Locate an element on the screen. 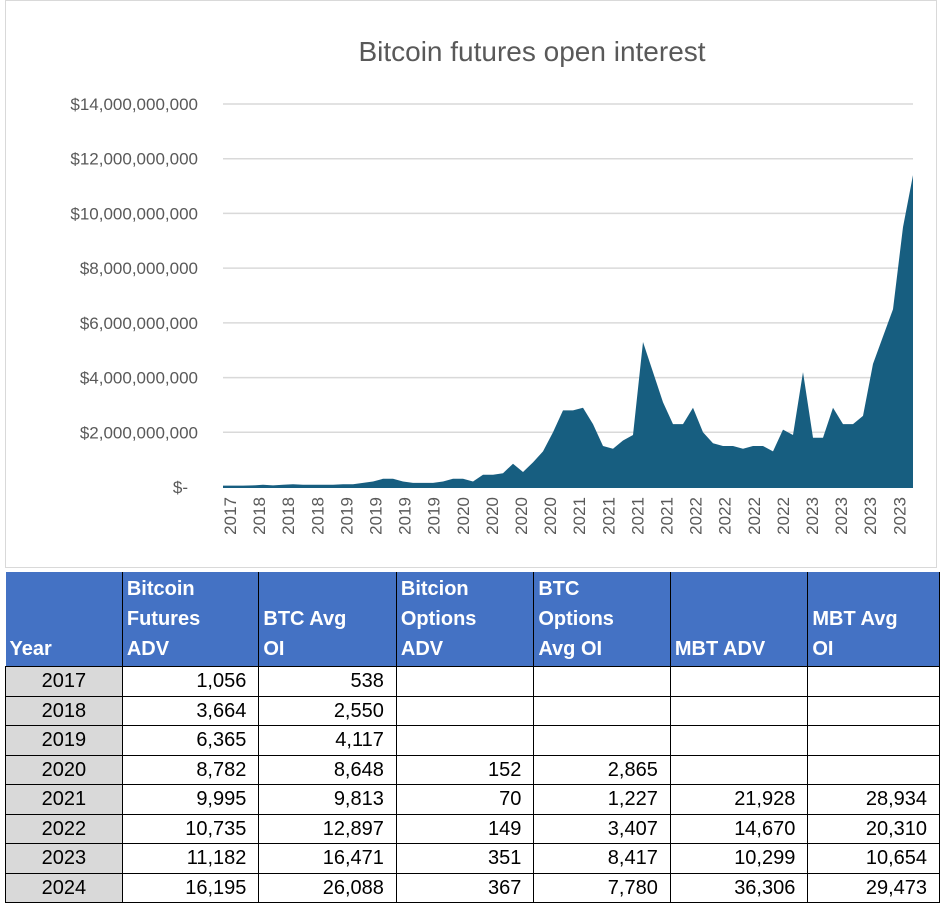 This screenshot has width=940, height=909. value-cell: 26,088 is located at coordinates (327, 887).